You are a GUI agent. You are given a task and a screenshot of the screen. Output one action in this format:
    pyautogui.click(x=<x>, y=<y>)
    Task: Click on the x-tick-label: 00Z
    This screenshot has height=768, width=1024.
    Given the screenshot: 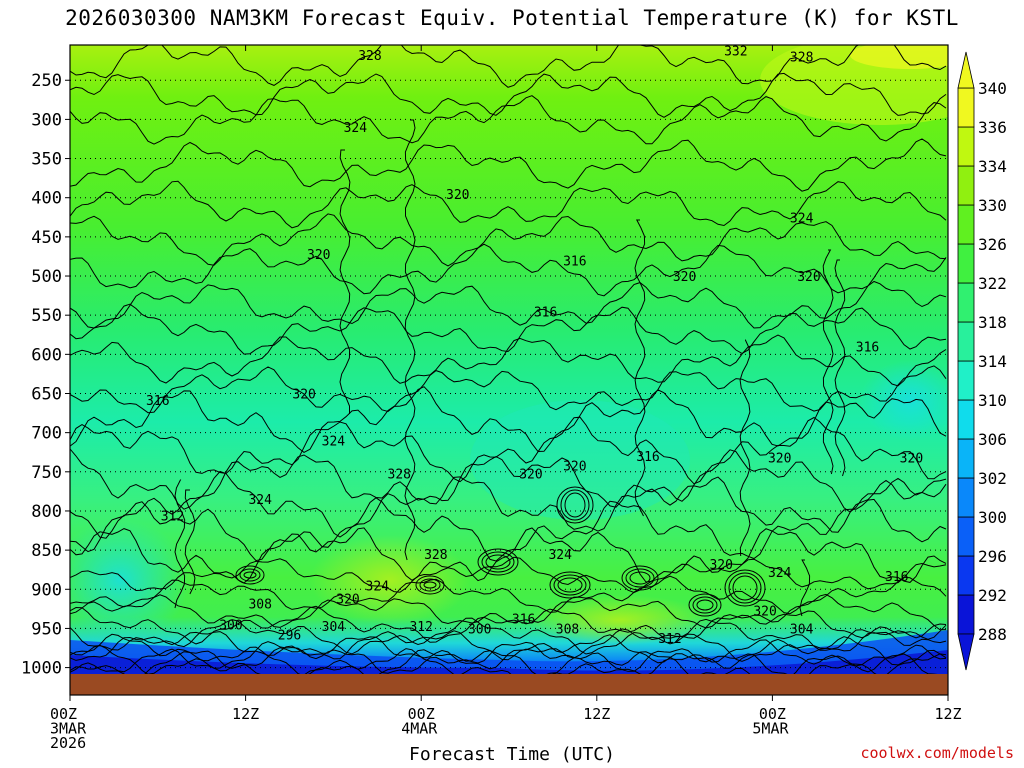 What is the action you would take?
    pyautogui.click(x=421, y=714)
    